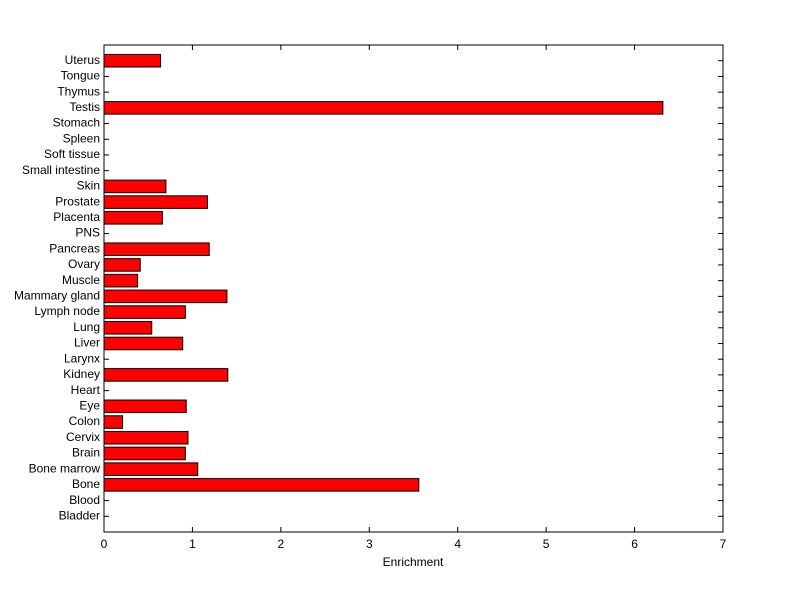 The height and width of the screenshot is (599, 800). I want to click on x-tick-label: 2, so click(281, 544).